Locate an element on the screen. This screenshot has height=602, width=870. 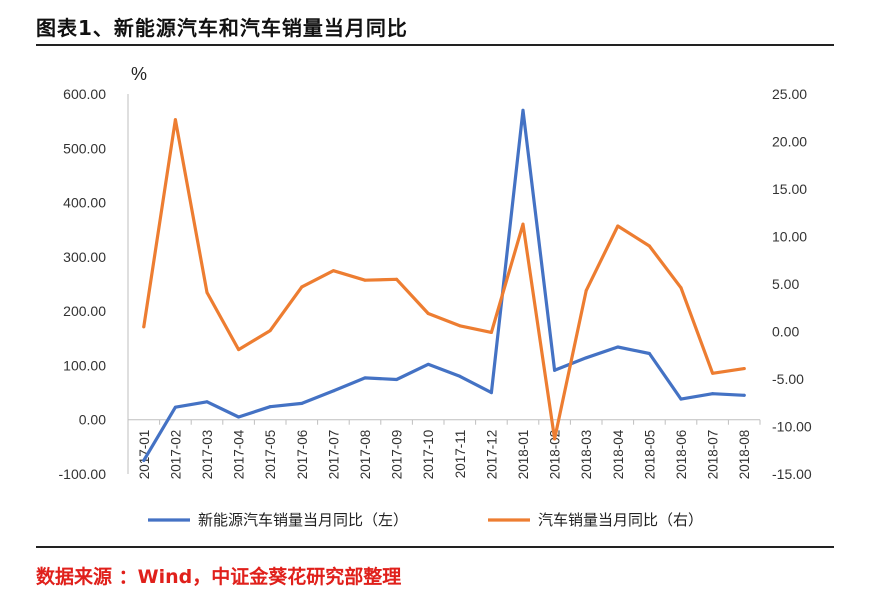
right-tick-label: 20.00 is located at coordinates (789, 142).